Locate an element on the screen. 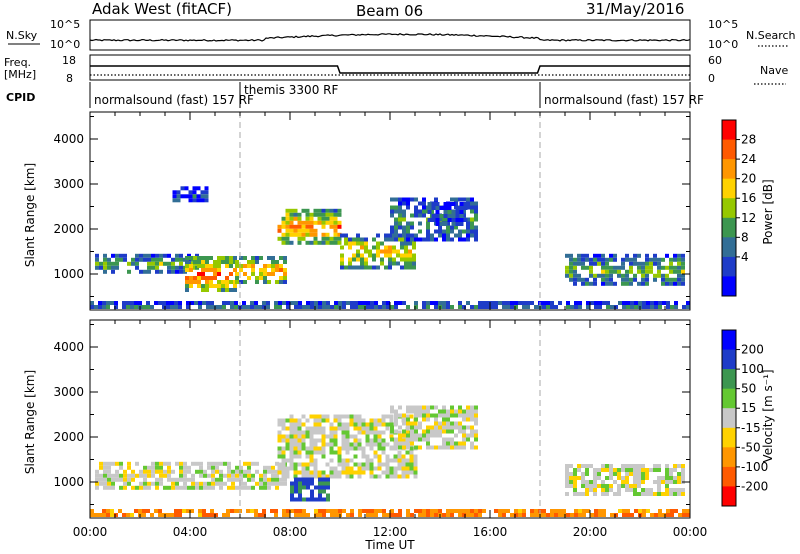 The width and height of the screenshot is (800, 554). x-tick-label: 04:00 is located at coordinates (190, 532).